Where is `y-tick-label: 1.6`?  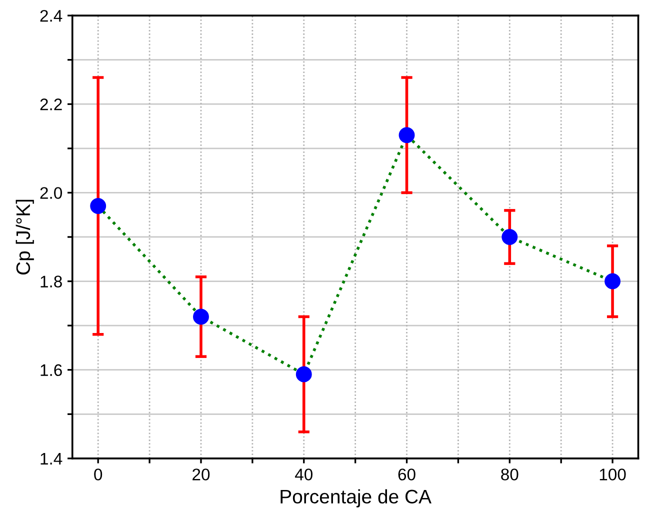
y-tick-label: 1.6 is located at coordinates (51, 370).